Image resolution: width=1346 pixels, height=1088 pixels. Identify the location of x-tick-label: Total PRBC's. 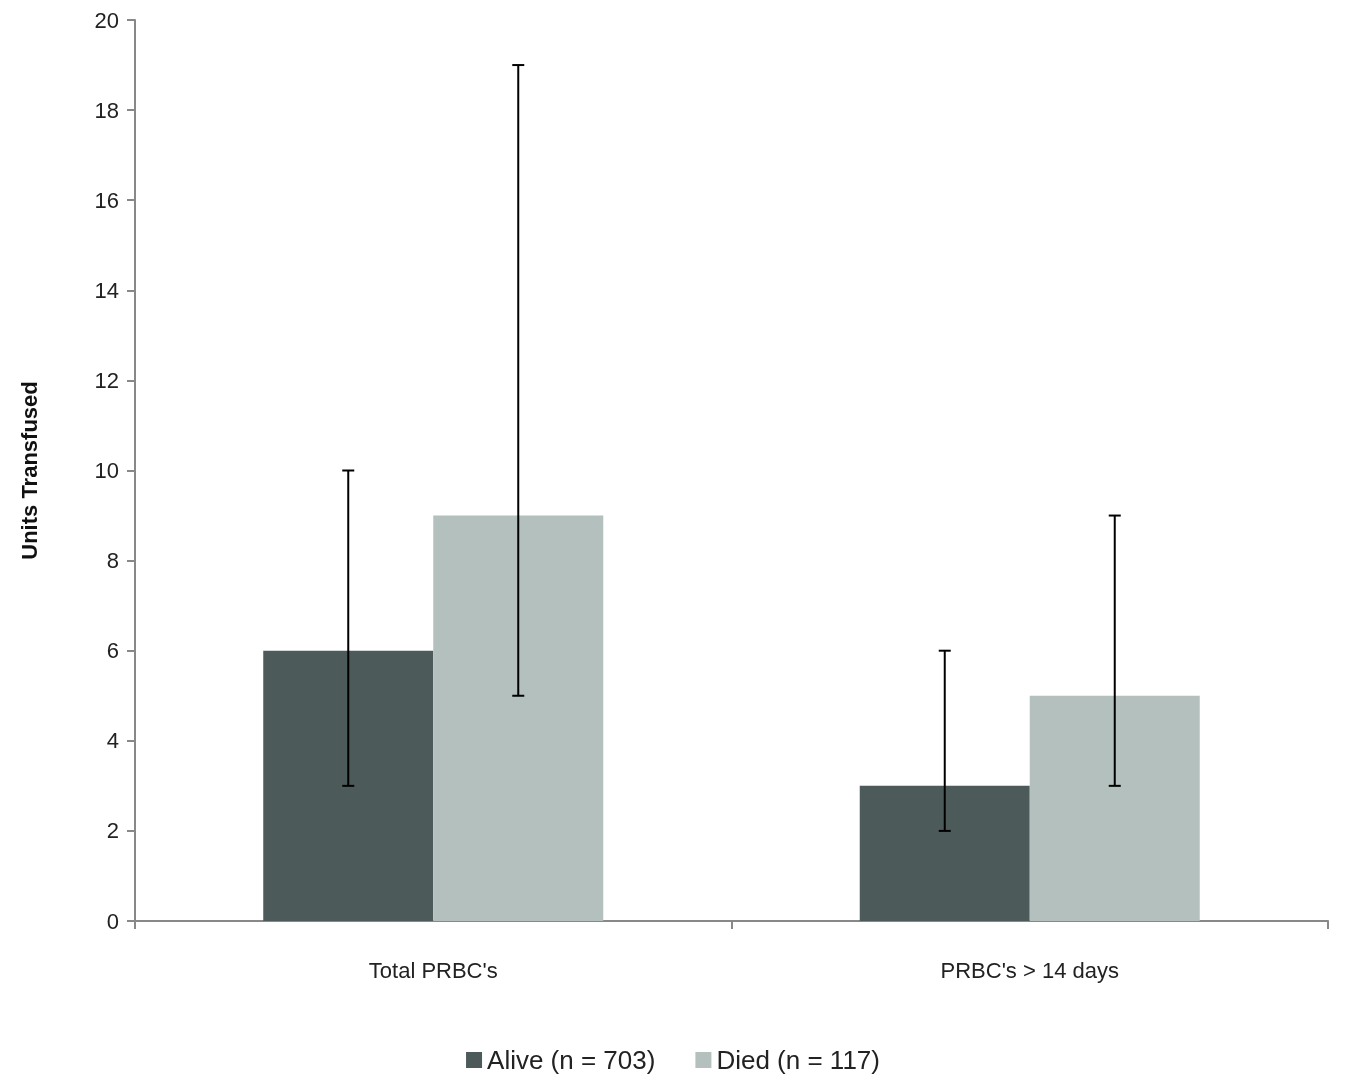
(433, 970).